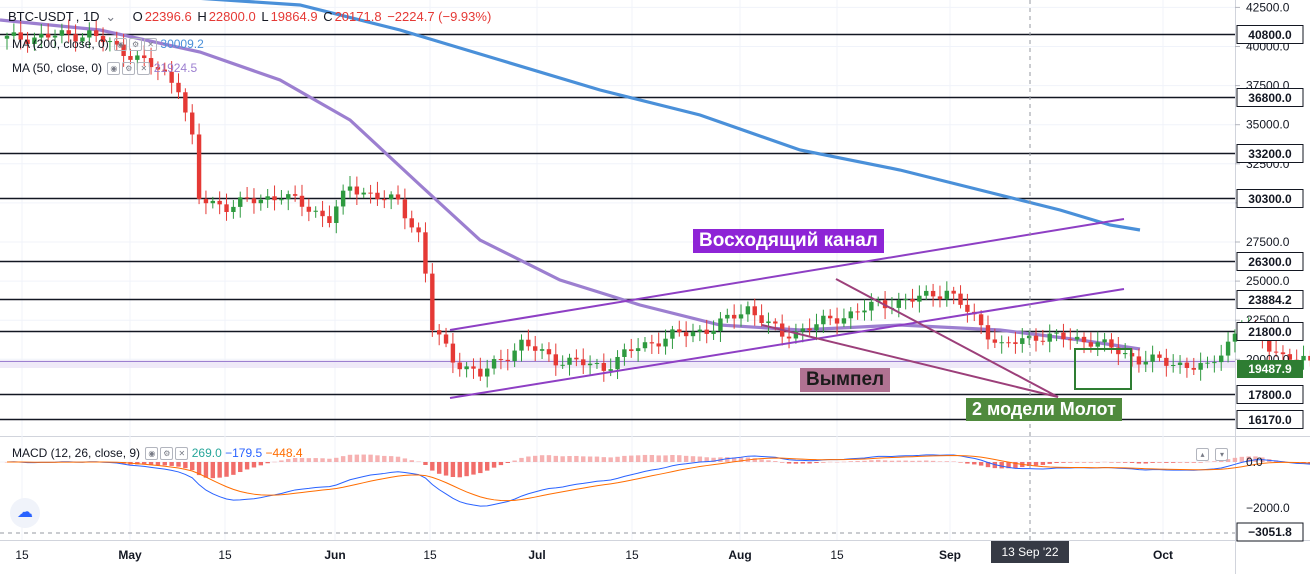 The width and height of the screenshot is (1310, 574). I want to click on ma50-value: 21924.5, so click(175, 68).